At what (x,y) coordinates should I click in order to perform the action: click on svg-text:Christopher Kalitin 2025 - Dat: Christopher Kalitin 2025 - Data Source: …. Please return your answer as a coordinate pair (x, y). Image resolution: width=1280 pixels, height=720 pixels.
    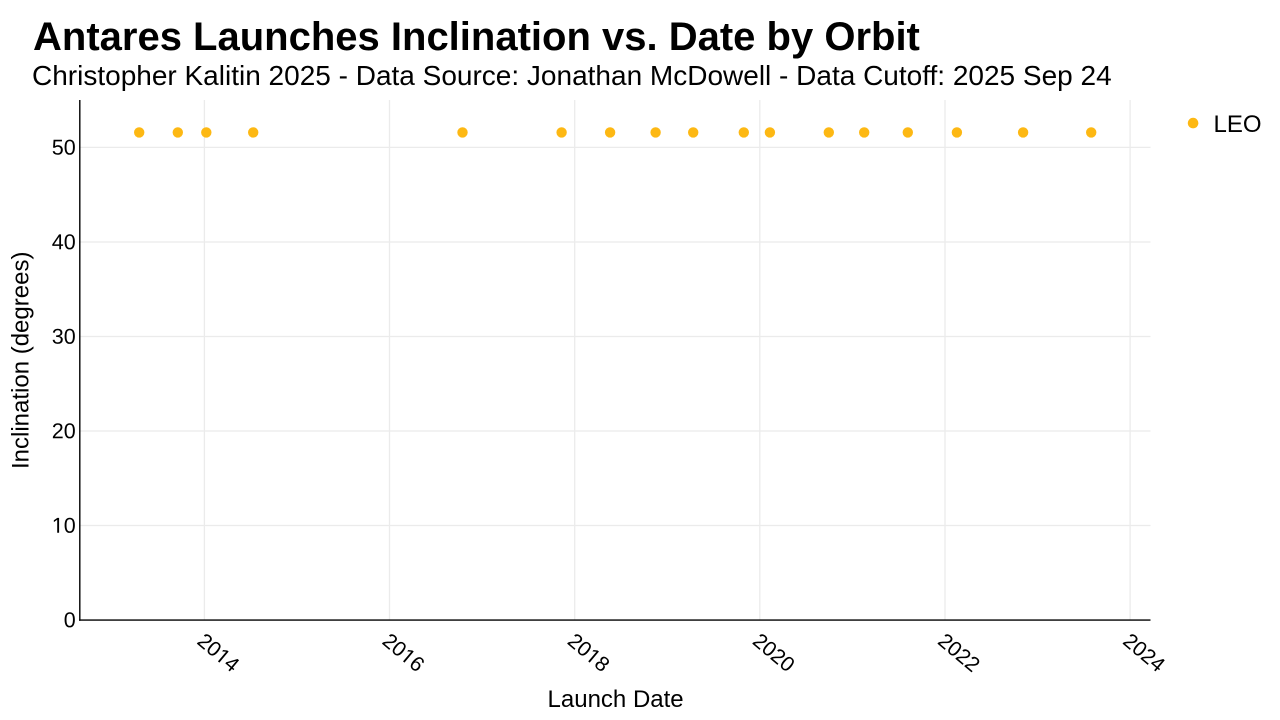
    Looking at the image, I should click on (572, 75).